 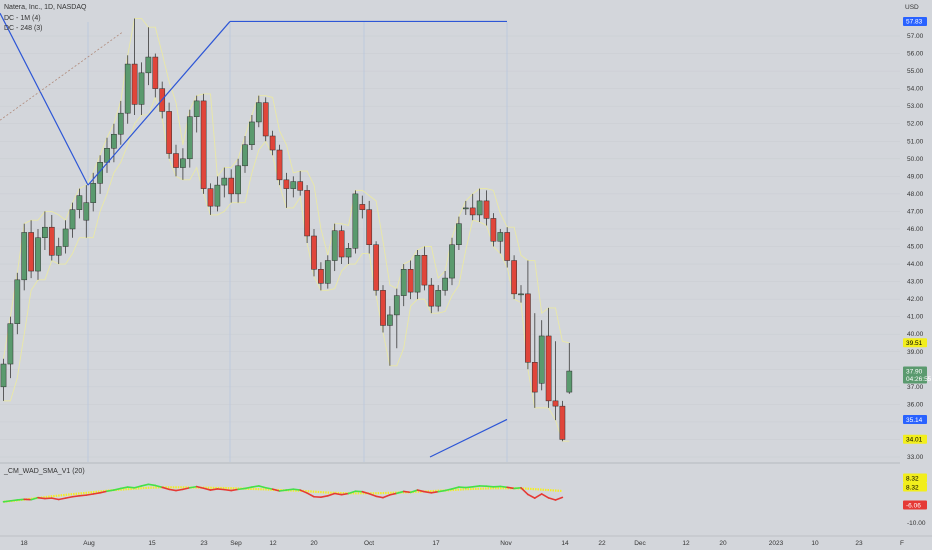 I want to click on indicator-legend-2: DC - 248 (3), so click(x=25, y=28).